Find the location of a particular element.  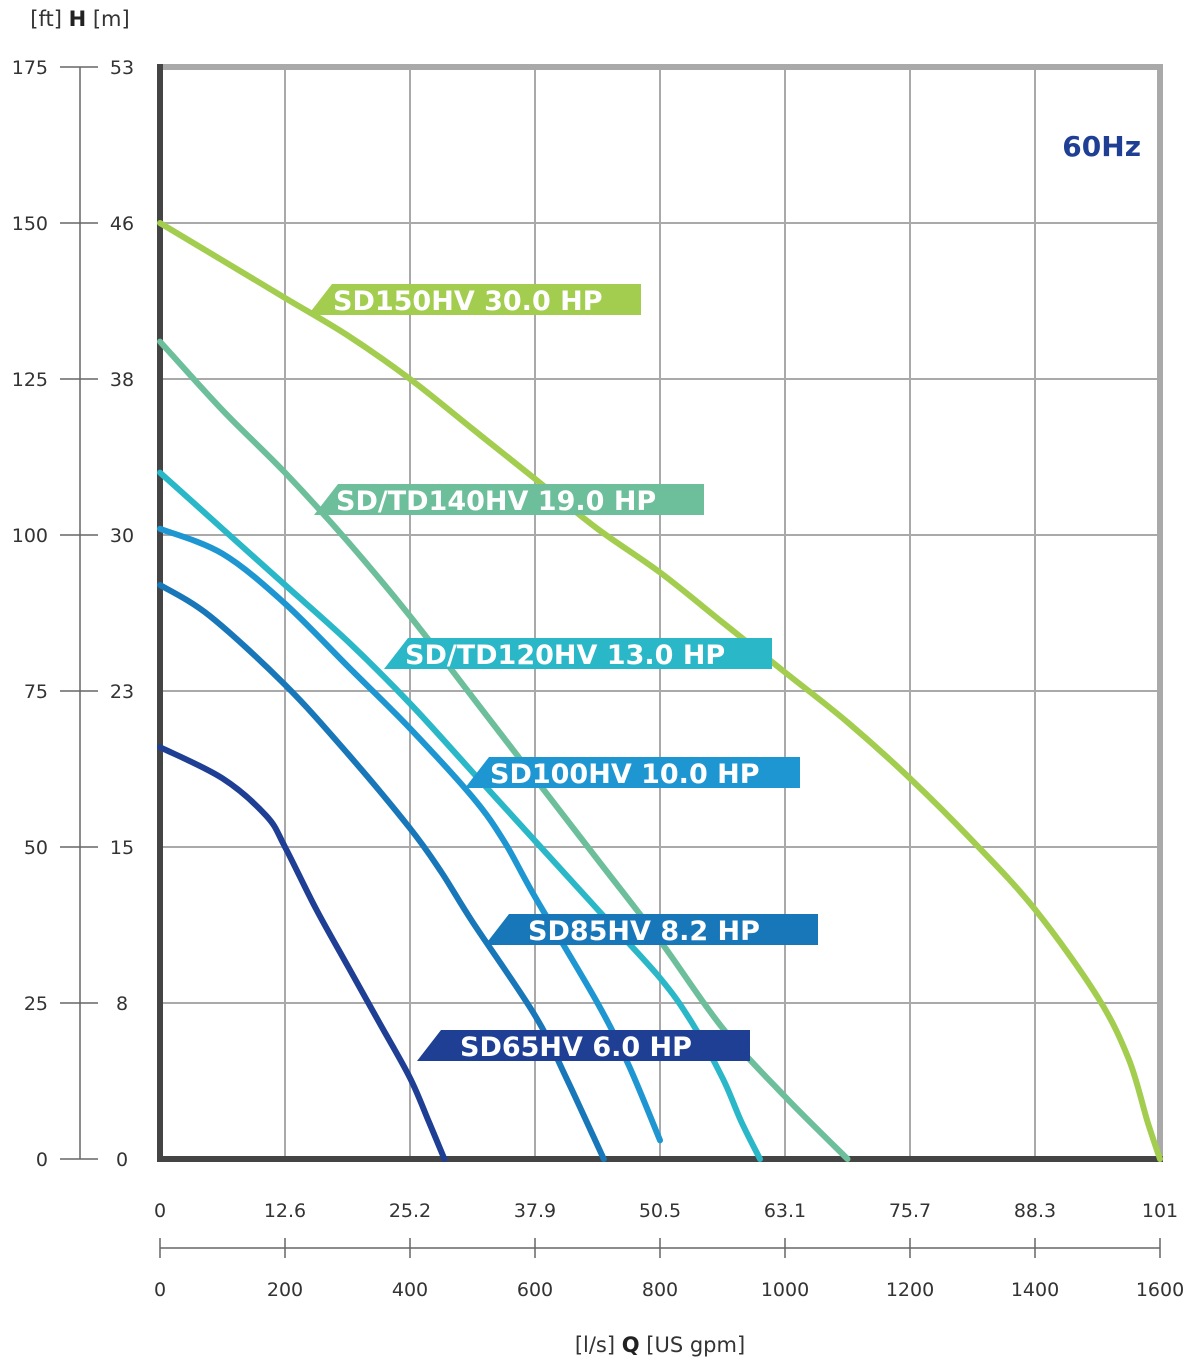

x-axis-unit-gpm: [US gpm] is located at coordinates (693, 1345).